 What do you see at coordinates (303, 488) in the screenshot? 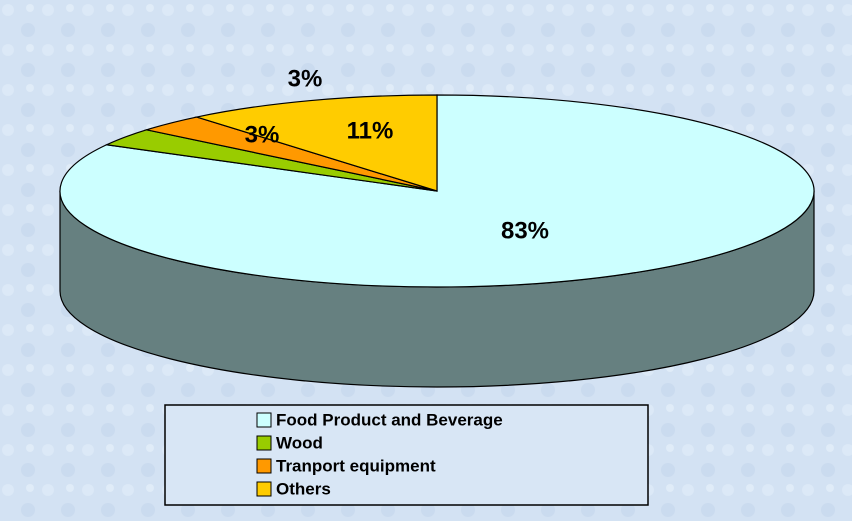
I see `legend-label: Others` at bounding box center [303, 488].